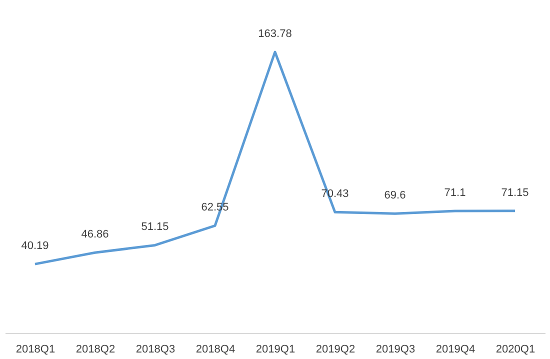 The image size is (550, 359). Describe the element at coordinates (336, 350) in the screenshot. I see `x-tick-label: 2019Q2` at that location.